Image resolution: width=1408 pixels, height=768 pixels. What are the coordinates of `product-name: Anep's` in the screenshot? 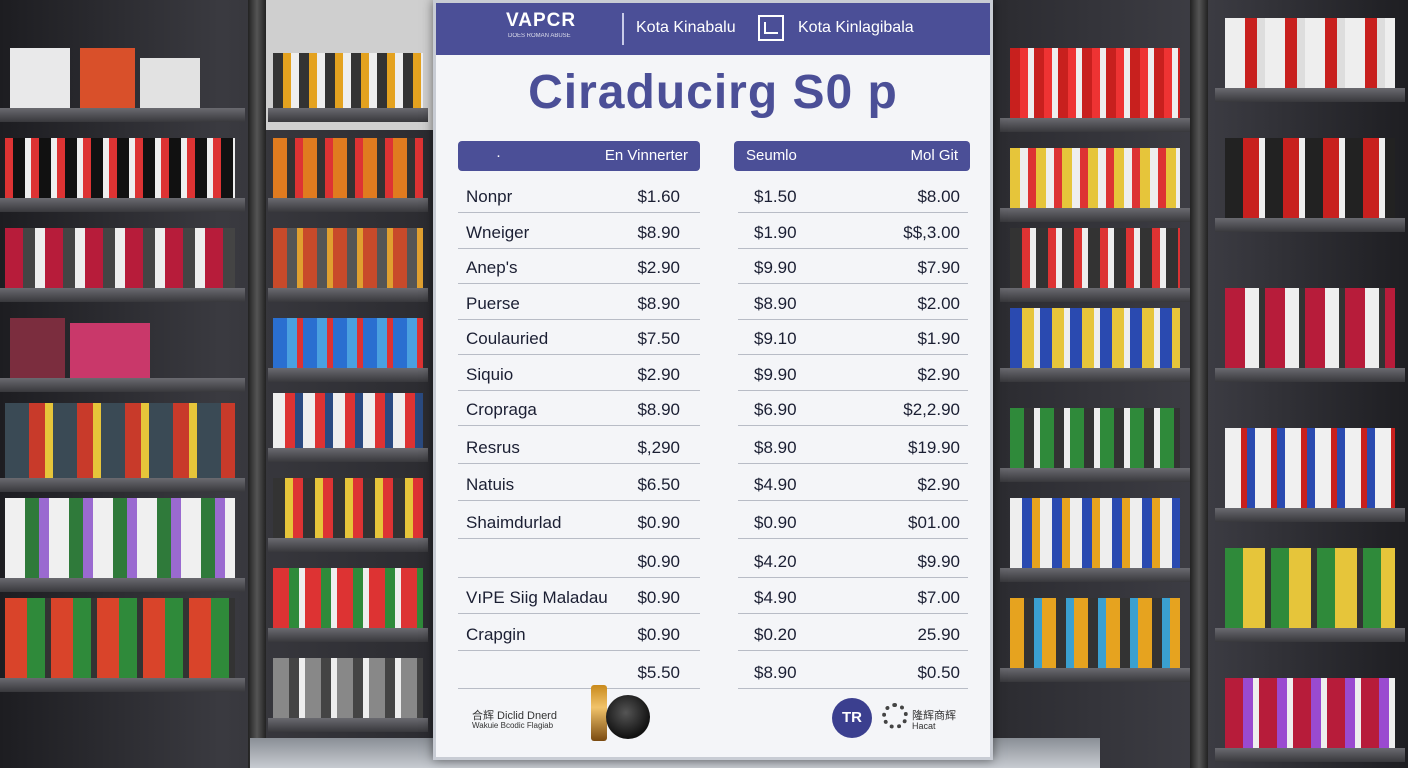 It's located at (492, 267).